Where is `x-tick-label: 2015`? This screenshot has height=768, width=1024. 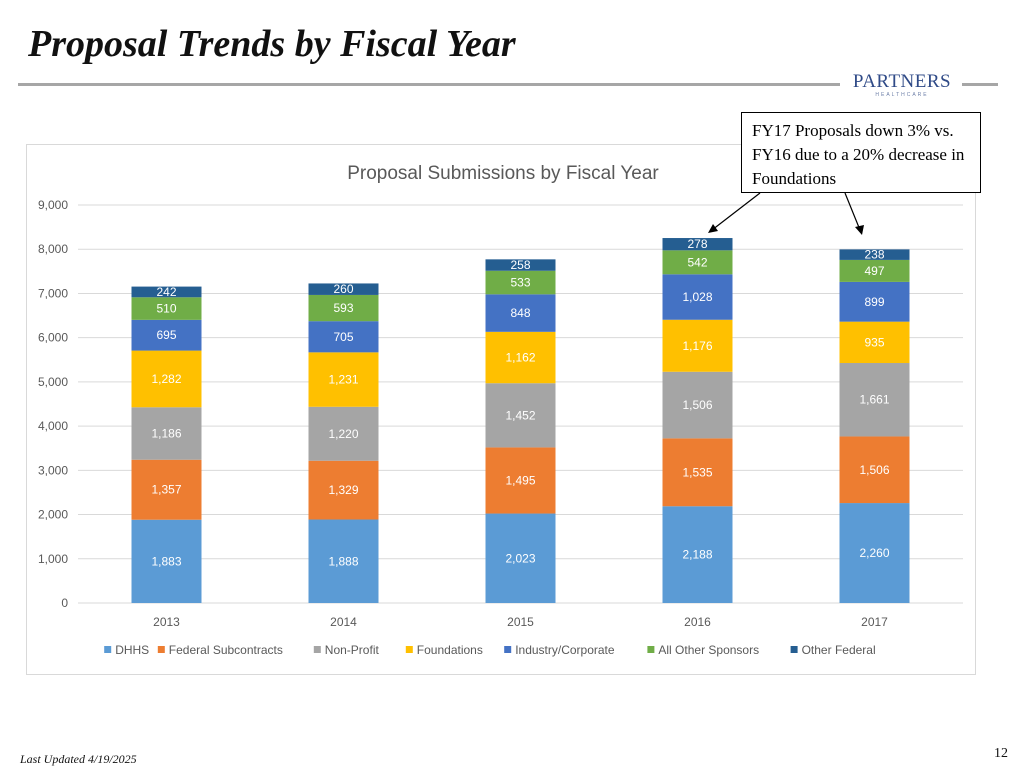 x-tick-label: 2015 is located at coordinates (520, 622).